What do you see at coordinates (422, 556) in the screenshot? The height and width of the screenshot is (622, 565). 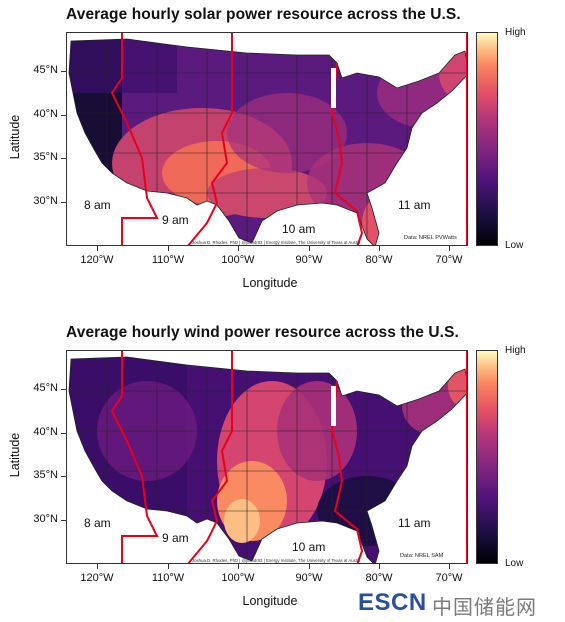 I see `map-source: Data: NREL SAM` at bounding box center [422, 556].